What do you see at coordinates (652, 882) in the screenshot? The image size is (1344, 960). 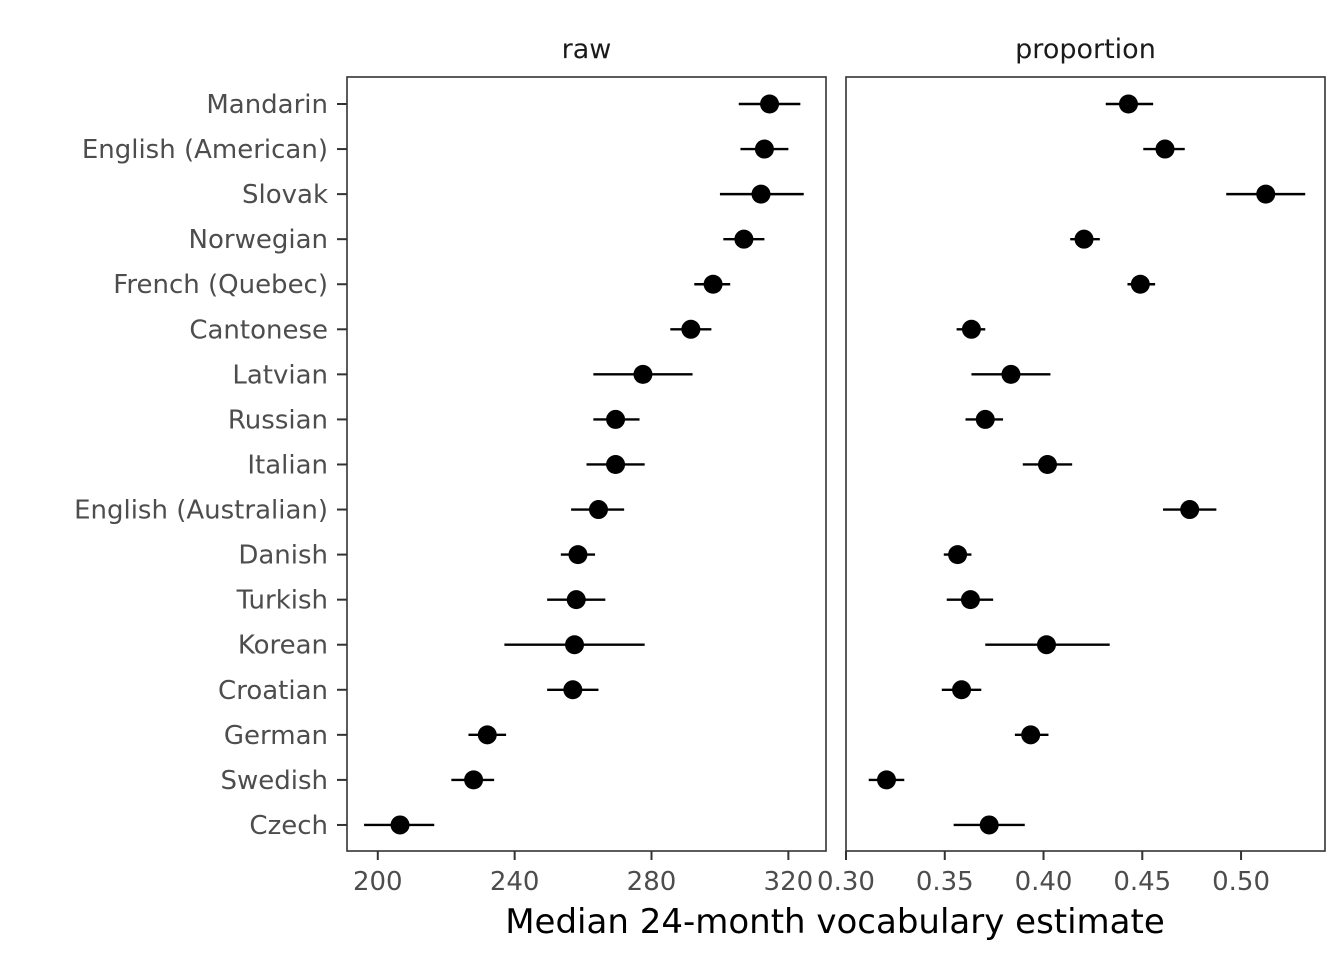 I see `x-tick-label: 280` at bounding box center [652, 882].